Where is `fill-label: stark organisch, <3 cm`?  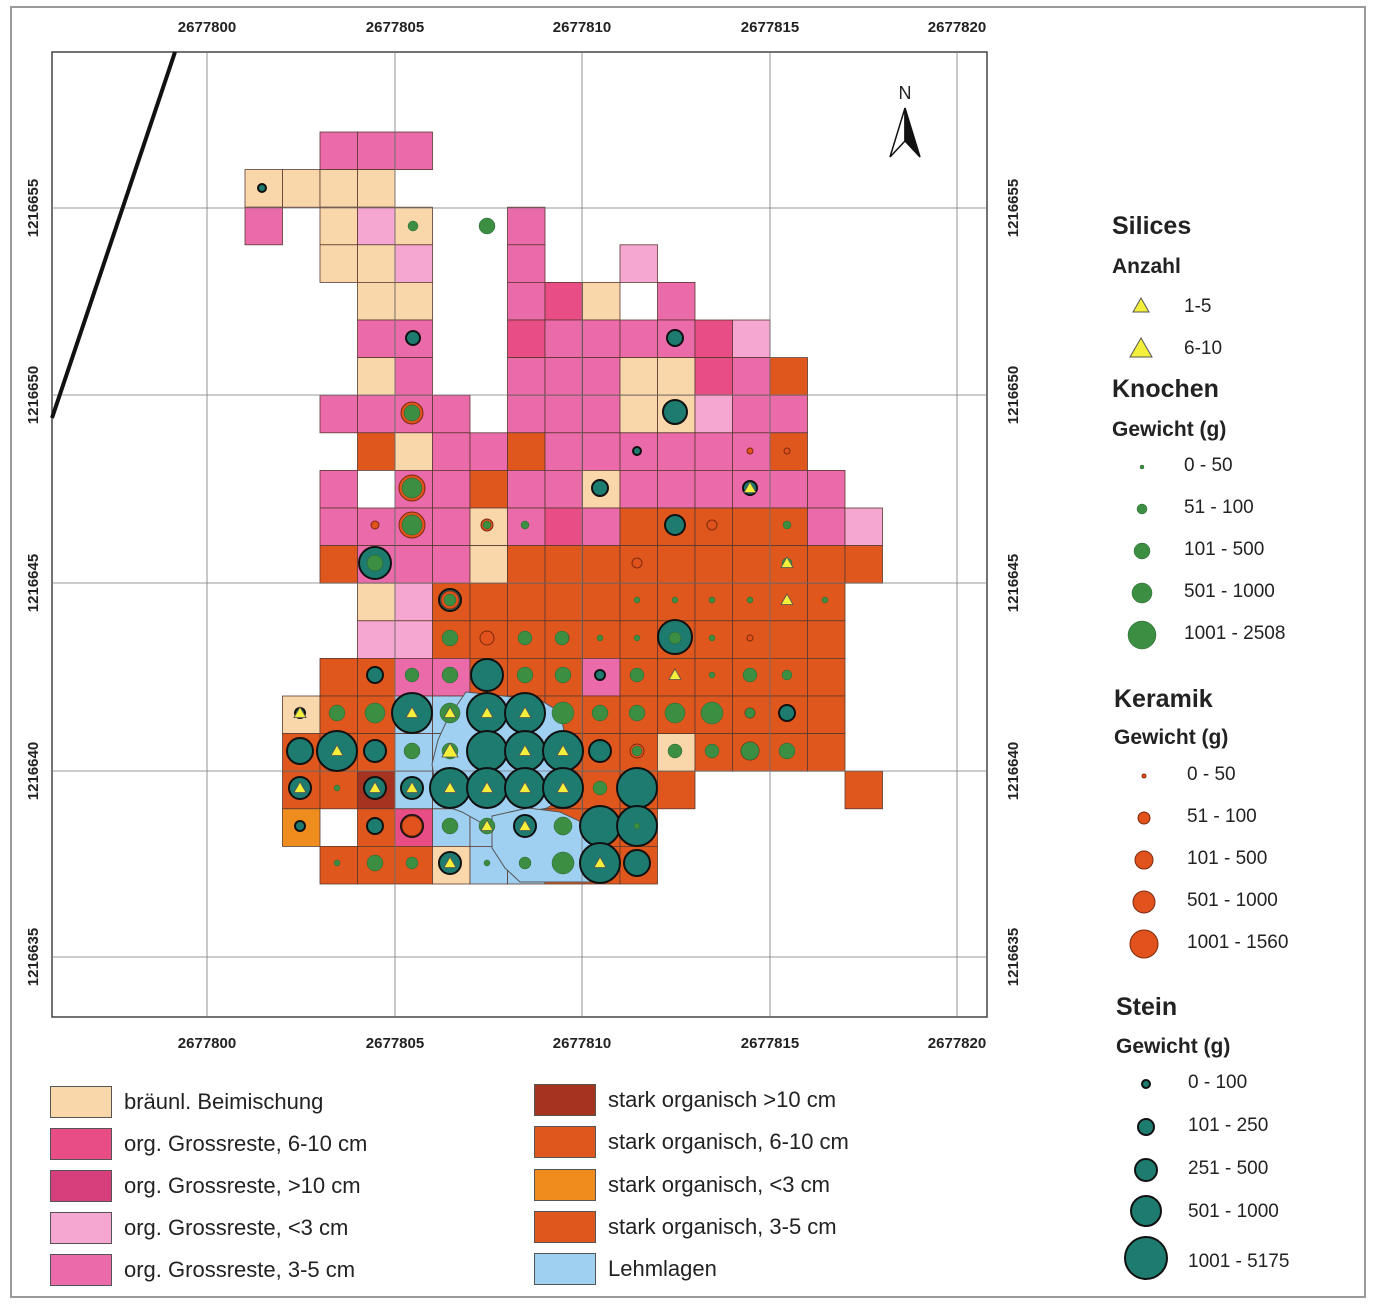
fill-label: stark organisch, <3 cm is located at coordinates (719, 1184).